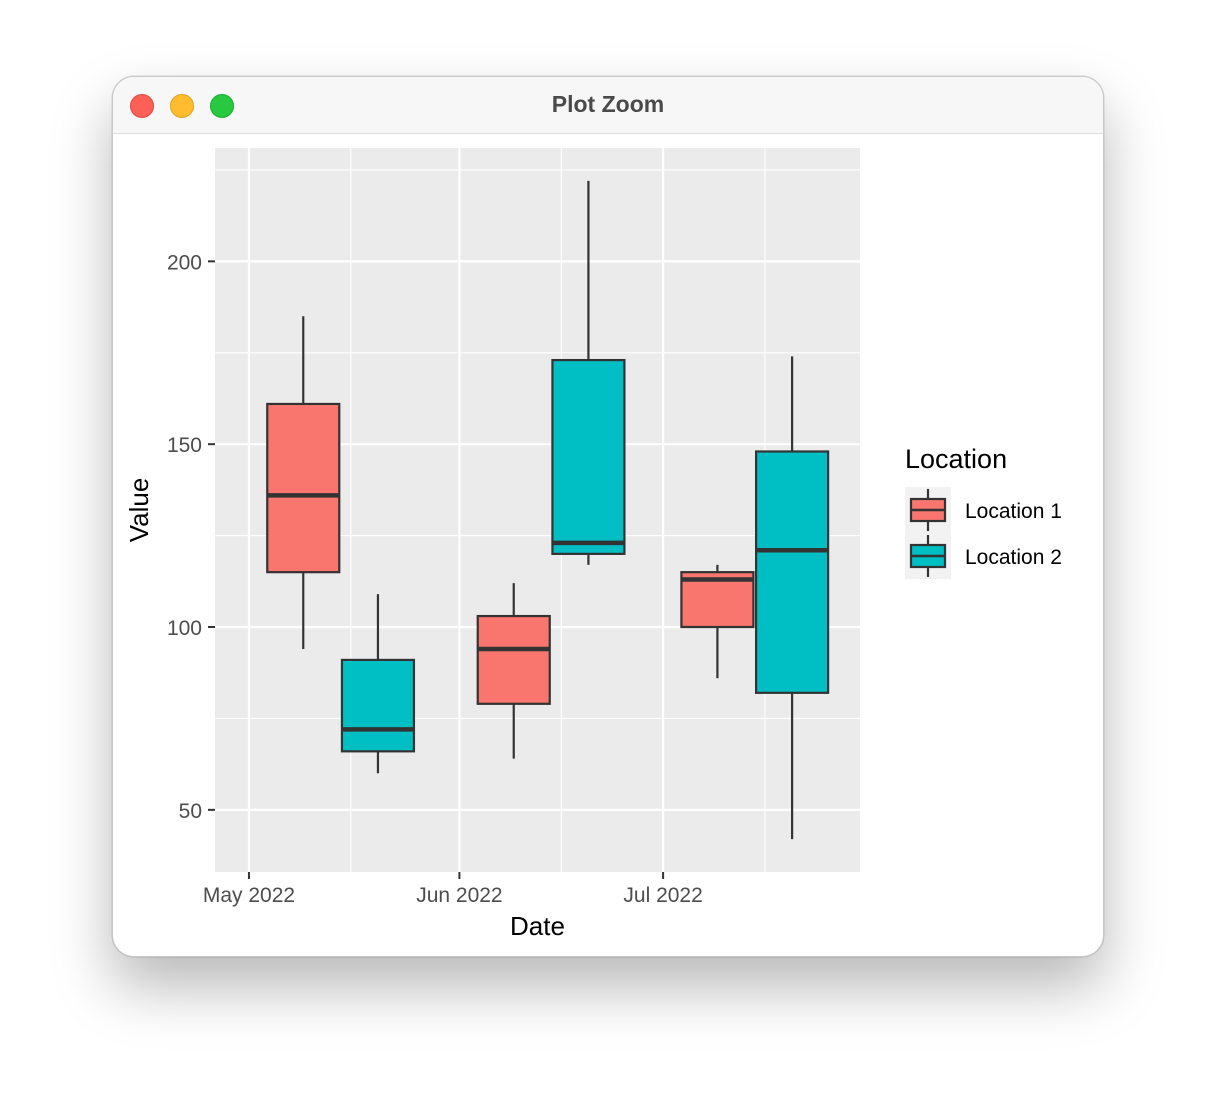 Image resolution: width=1214 pixels, height=1104 pixels. I want to click on y-axis-title: Value, so click(139, 510).